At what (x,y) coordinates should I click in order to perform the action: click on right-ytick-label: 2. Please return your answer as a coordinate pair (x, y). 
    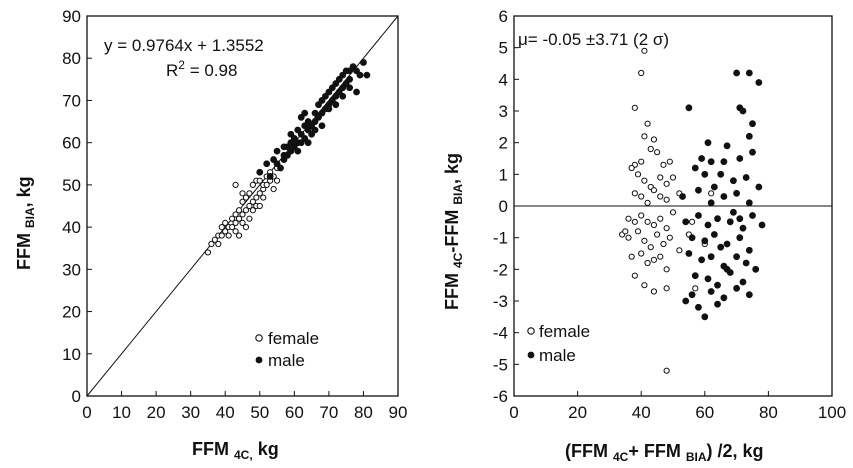
    Looking at the image, I should click on (503, 143).